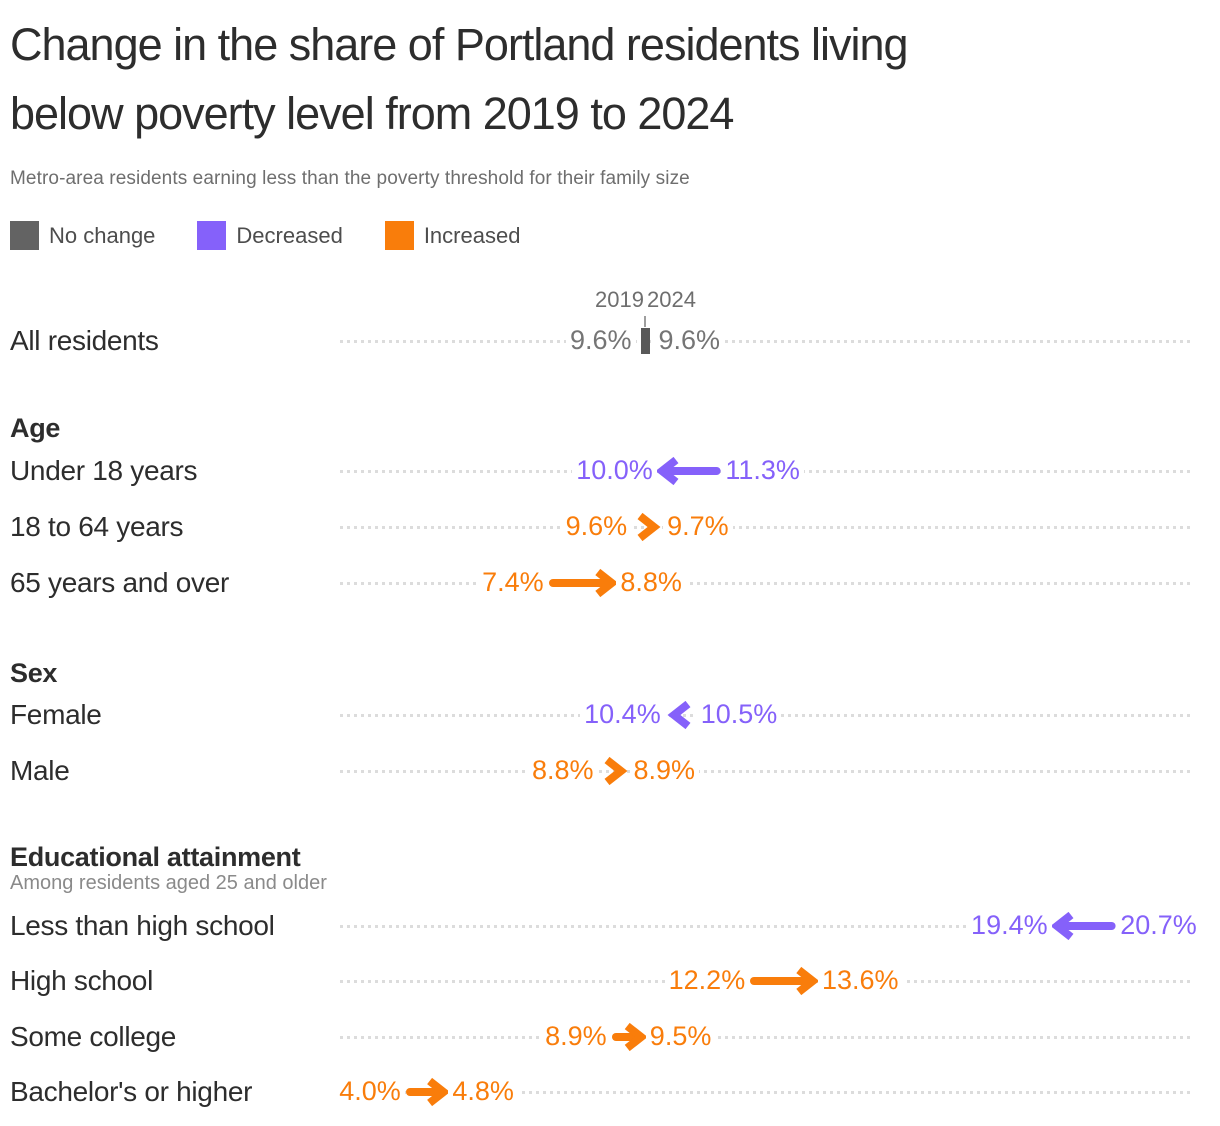 The height and width of the screenshot is (1126, 1220). Describe the element at coordinates (289, 235) in the screenshot. I see `legend-label-decreased: Decreased` at that location.